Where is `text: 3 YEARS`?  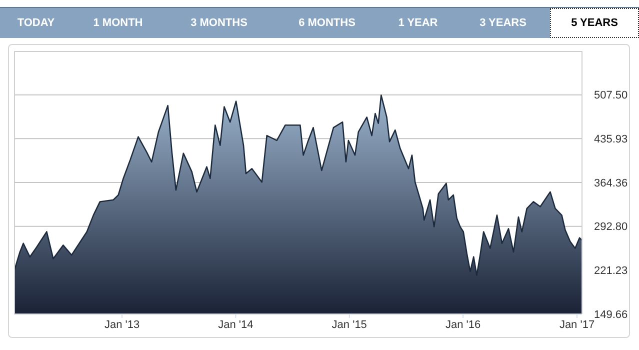 text: 3 YEARS is located at coordinates (503, 23).